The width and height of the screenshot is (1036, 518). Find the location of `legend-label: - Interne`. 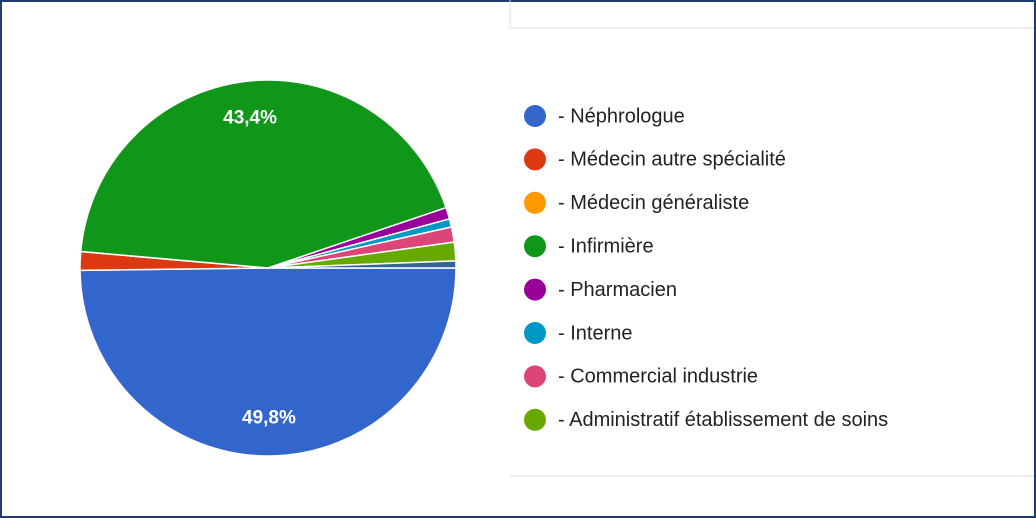

legend-label: - Interne is located at coordinates (595, 333).